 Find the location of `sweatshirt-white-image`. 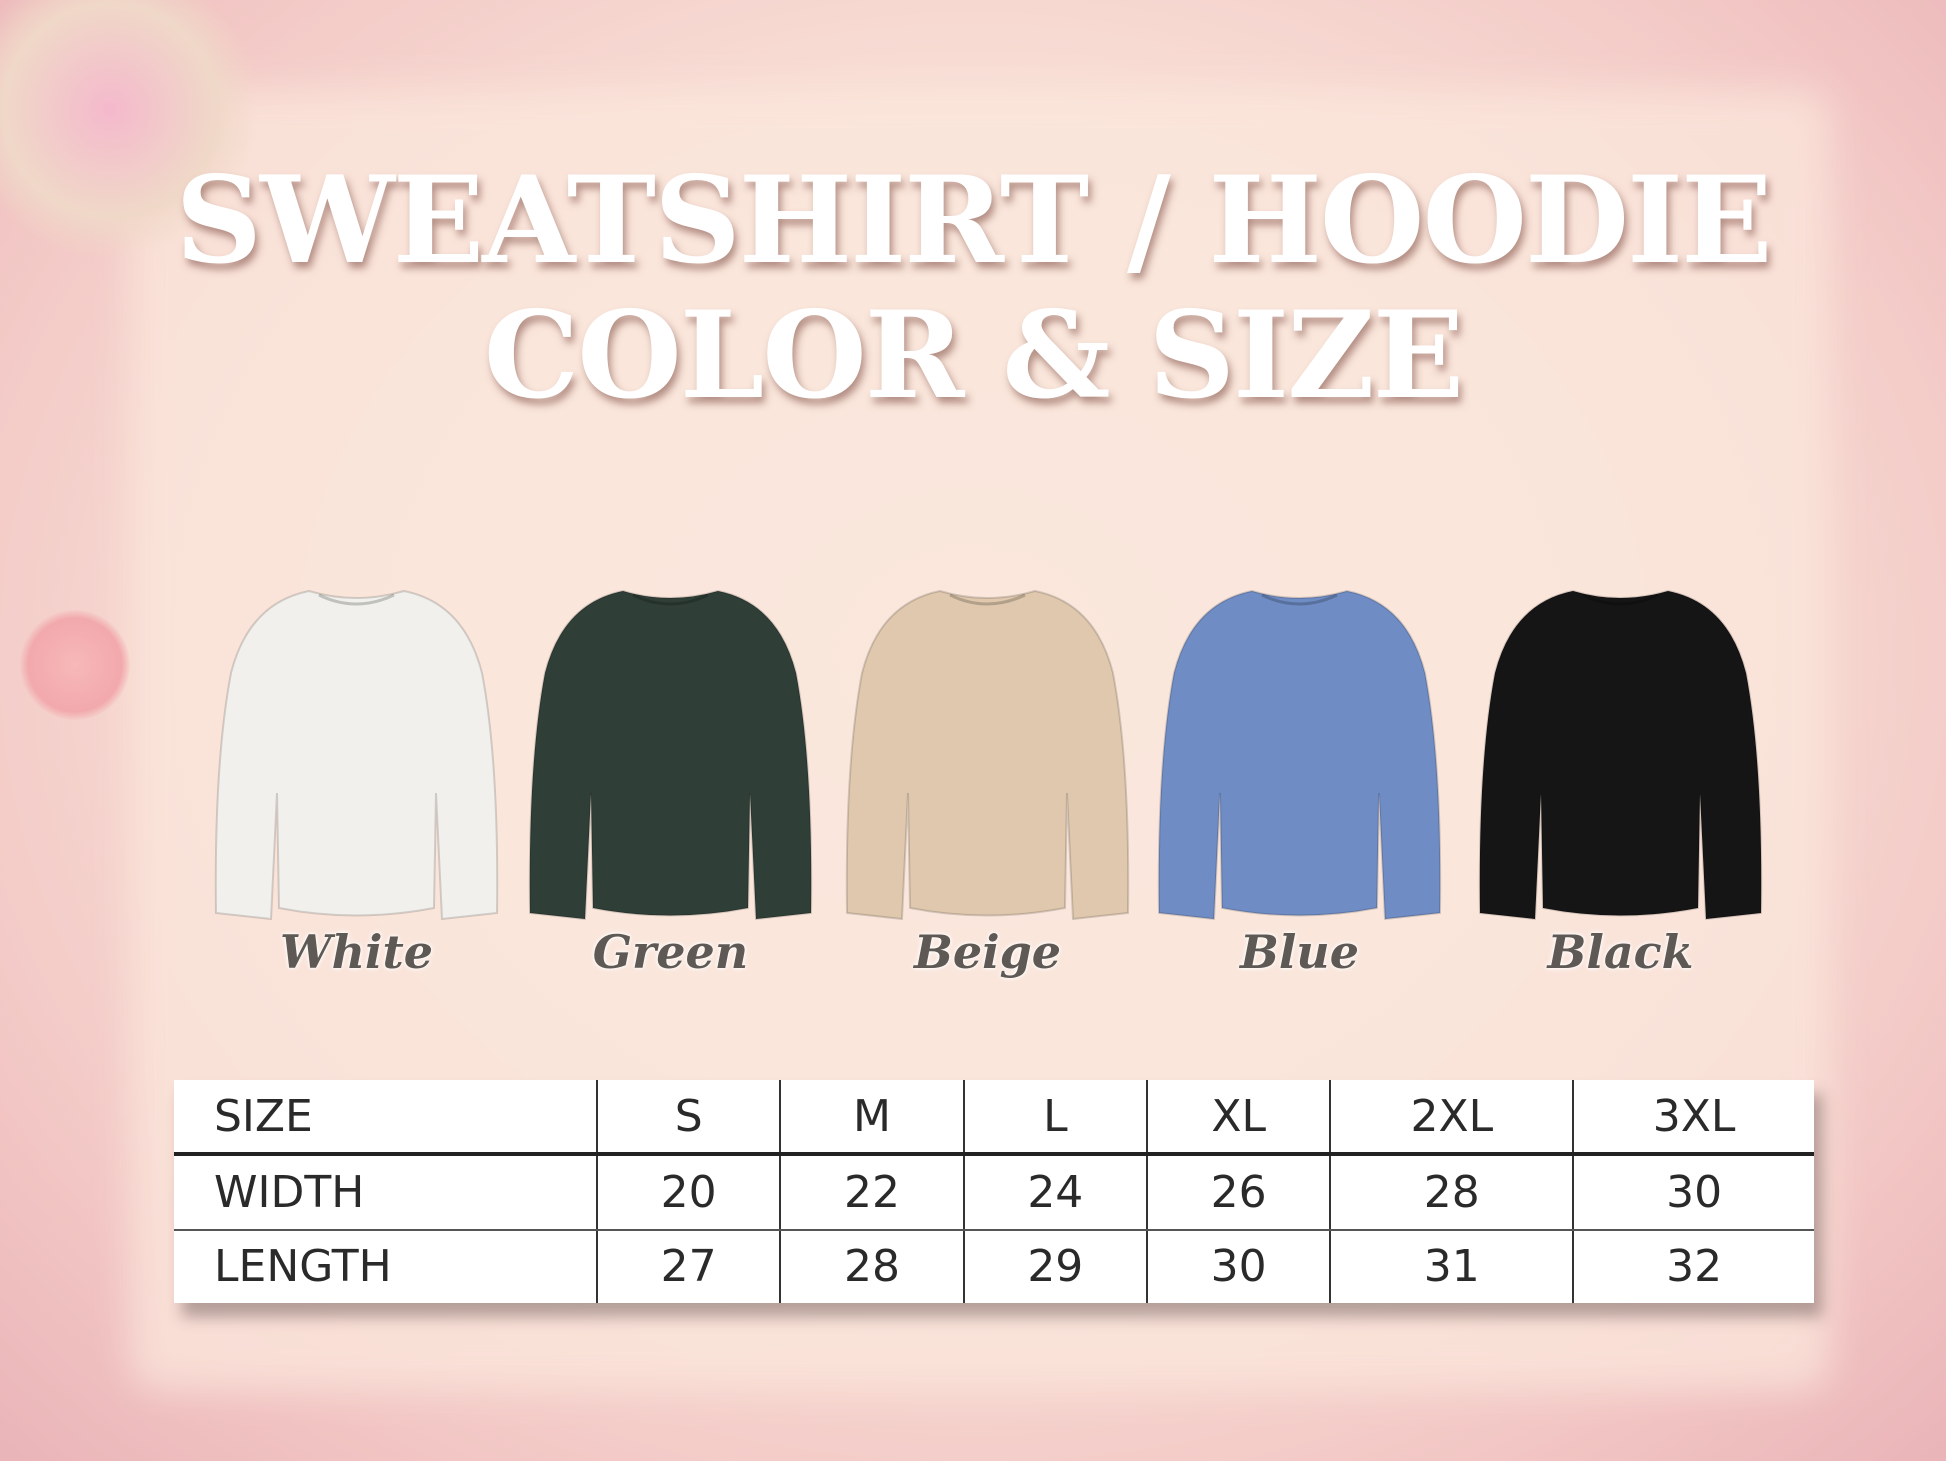

sweatshirt-white-image is located at coordinates (356, 754).